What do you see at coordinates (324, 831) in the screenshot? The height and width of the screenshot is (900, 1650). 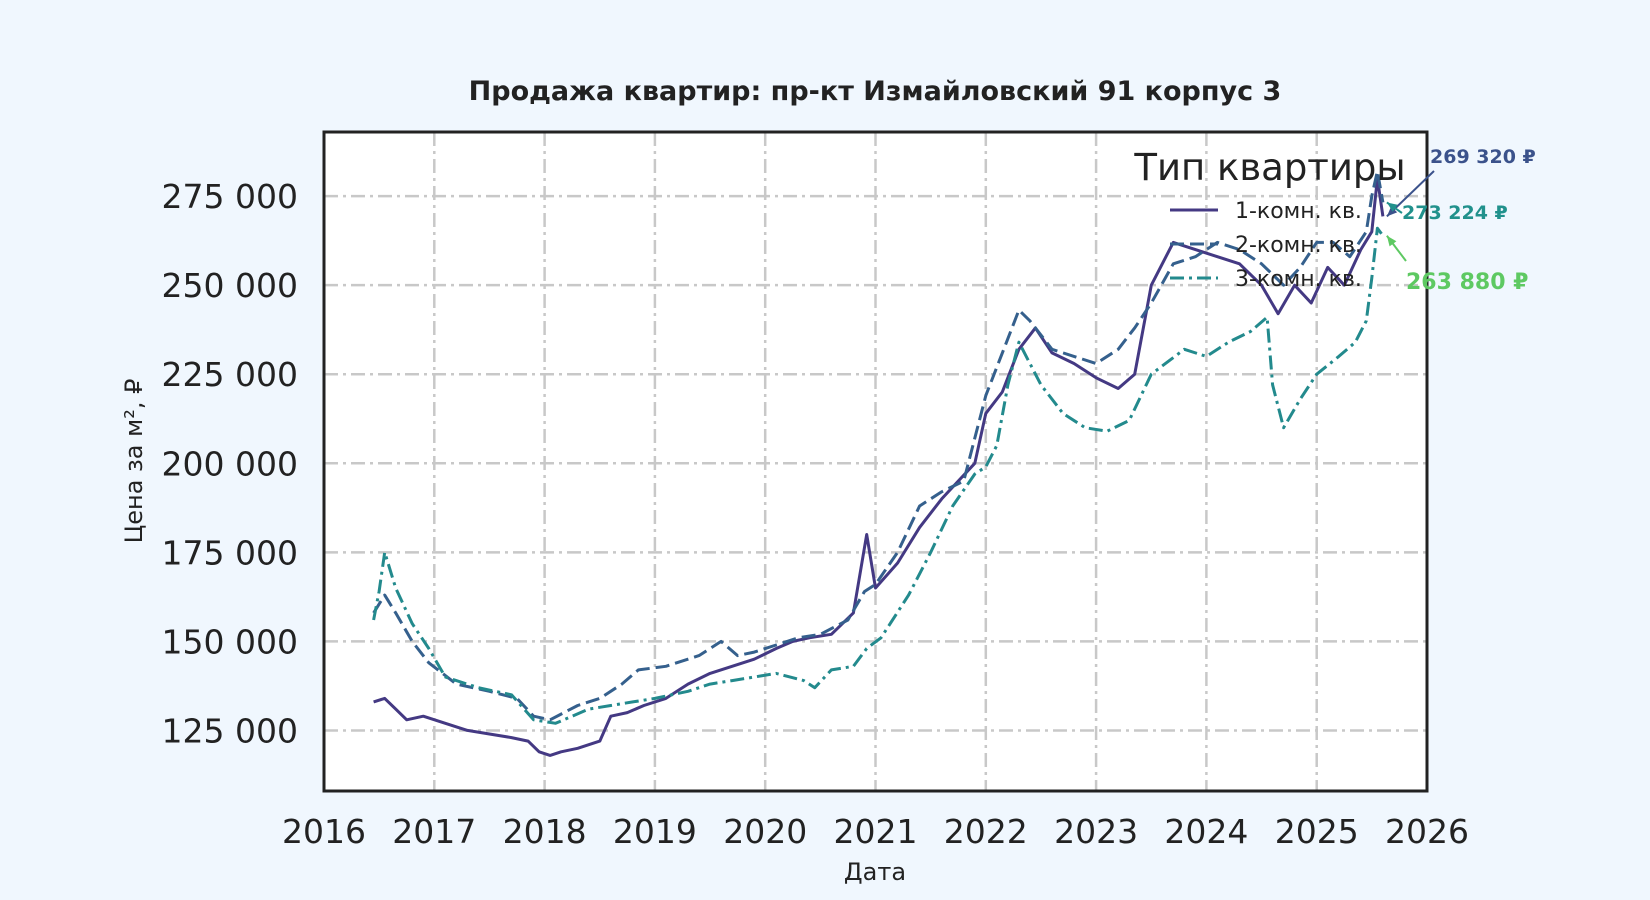 I see `x-tick-label: 2016` at bounding box center [324, 831].